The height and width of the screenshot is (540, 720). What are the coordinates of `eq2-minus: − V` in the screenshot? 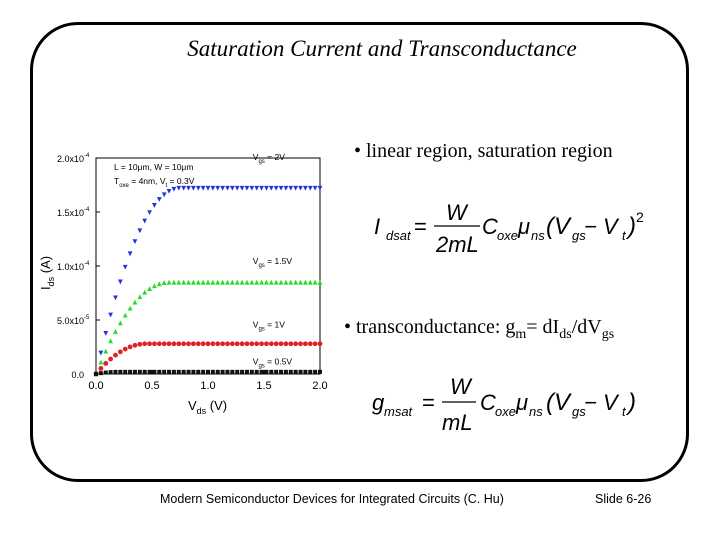 It's located at (602, 402).